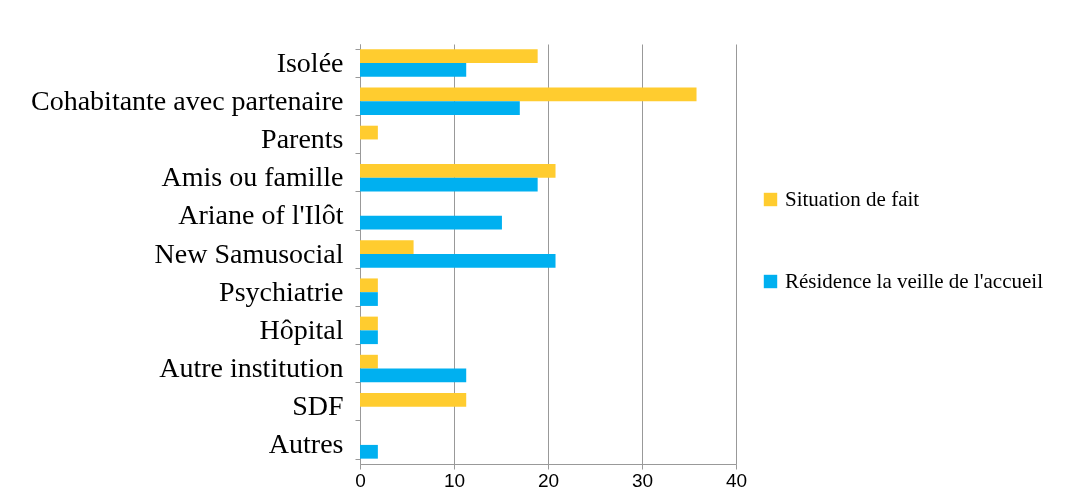 This screenshot has height=499, width=1090. I want to click on y-tick-label: Hôpital, so click(301, 329).